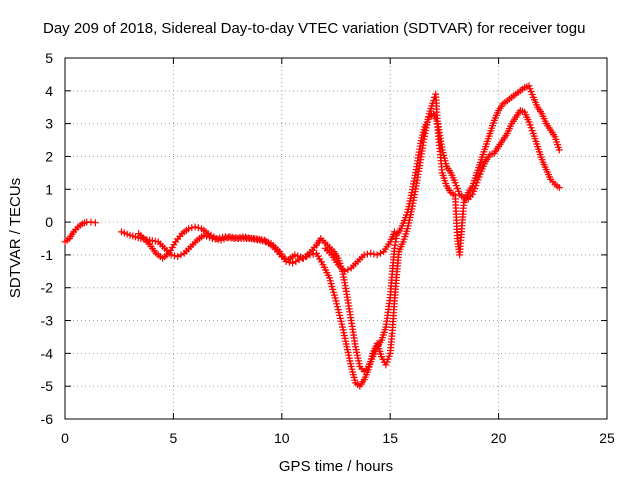  I want to click on x-tick-label: 25, so click(607, 438).